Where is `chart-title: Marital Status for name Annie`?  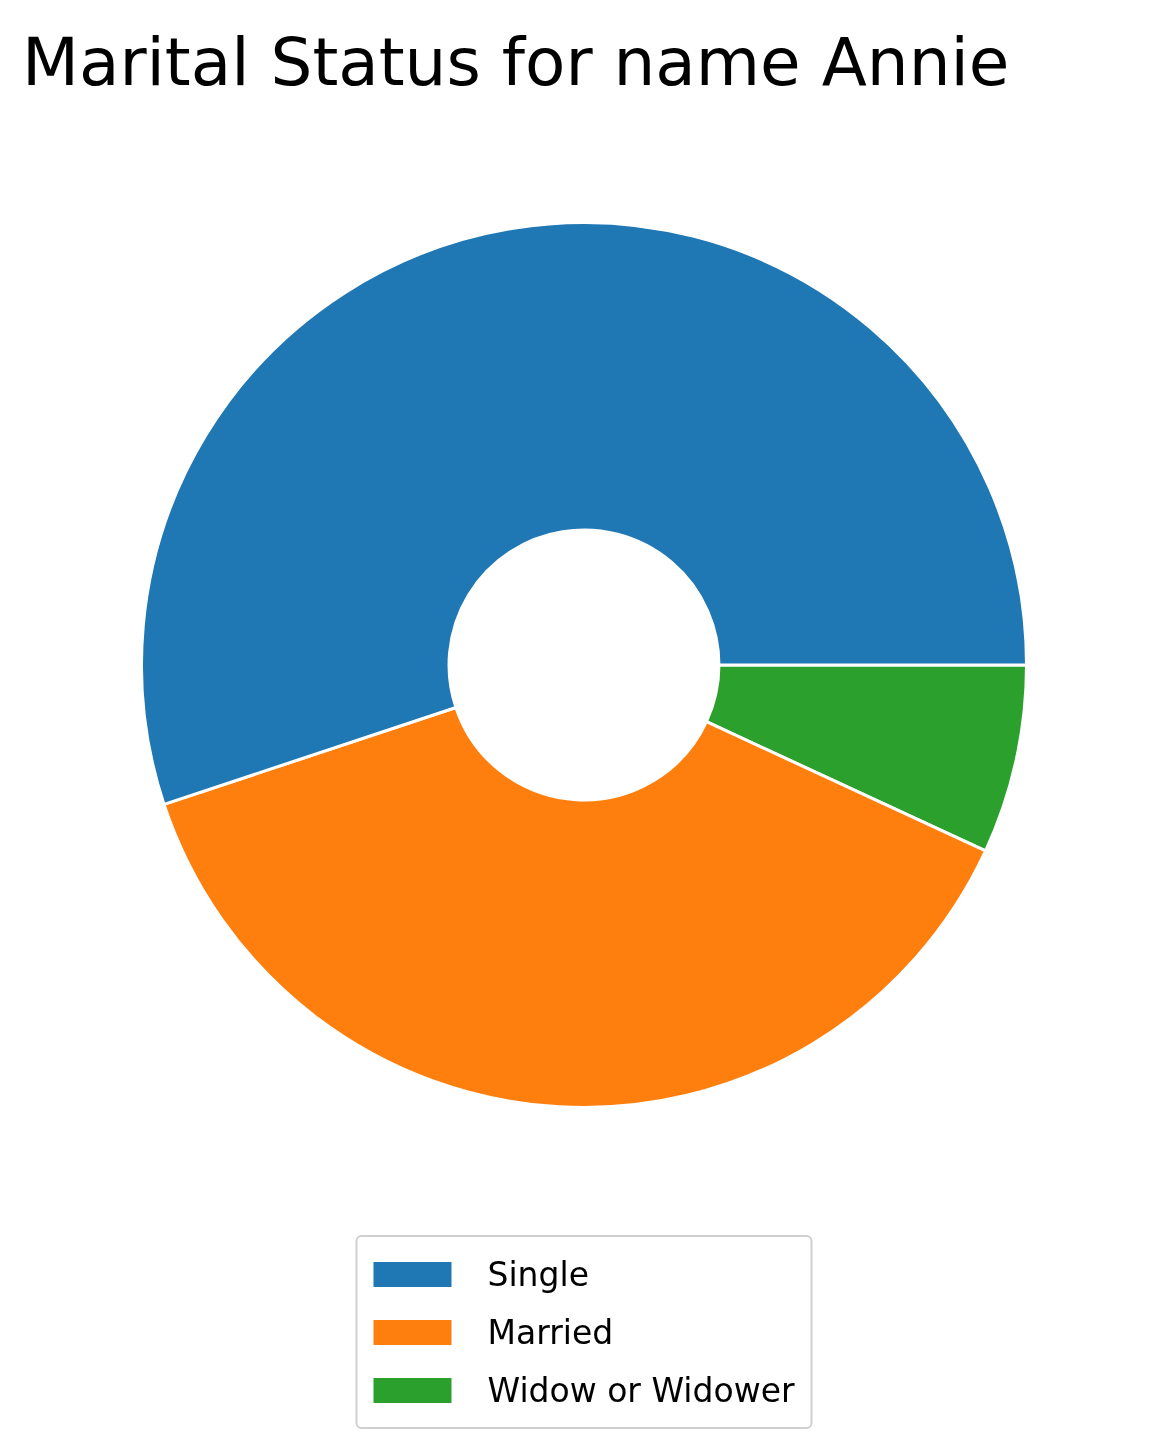
chart-title: Marital Status for name Annie is located at coordinates (516, 63).